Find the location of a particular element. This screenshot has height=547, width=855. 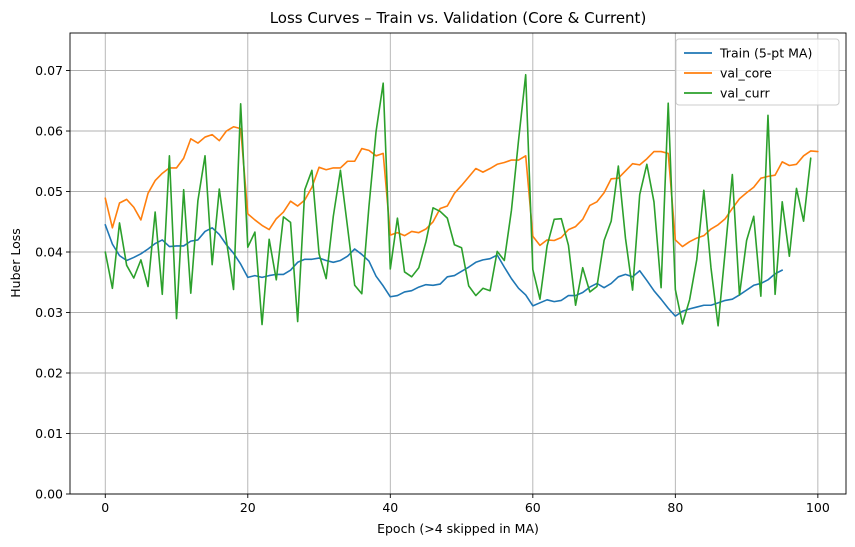

y-axis-label: Huber Loss is located at coordinates (15, 262).